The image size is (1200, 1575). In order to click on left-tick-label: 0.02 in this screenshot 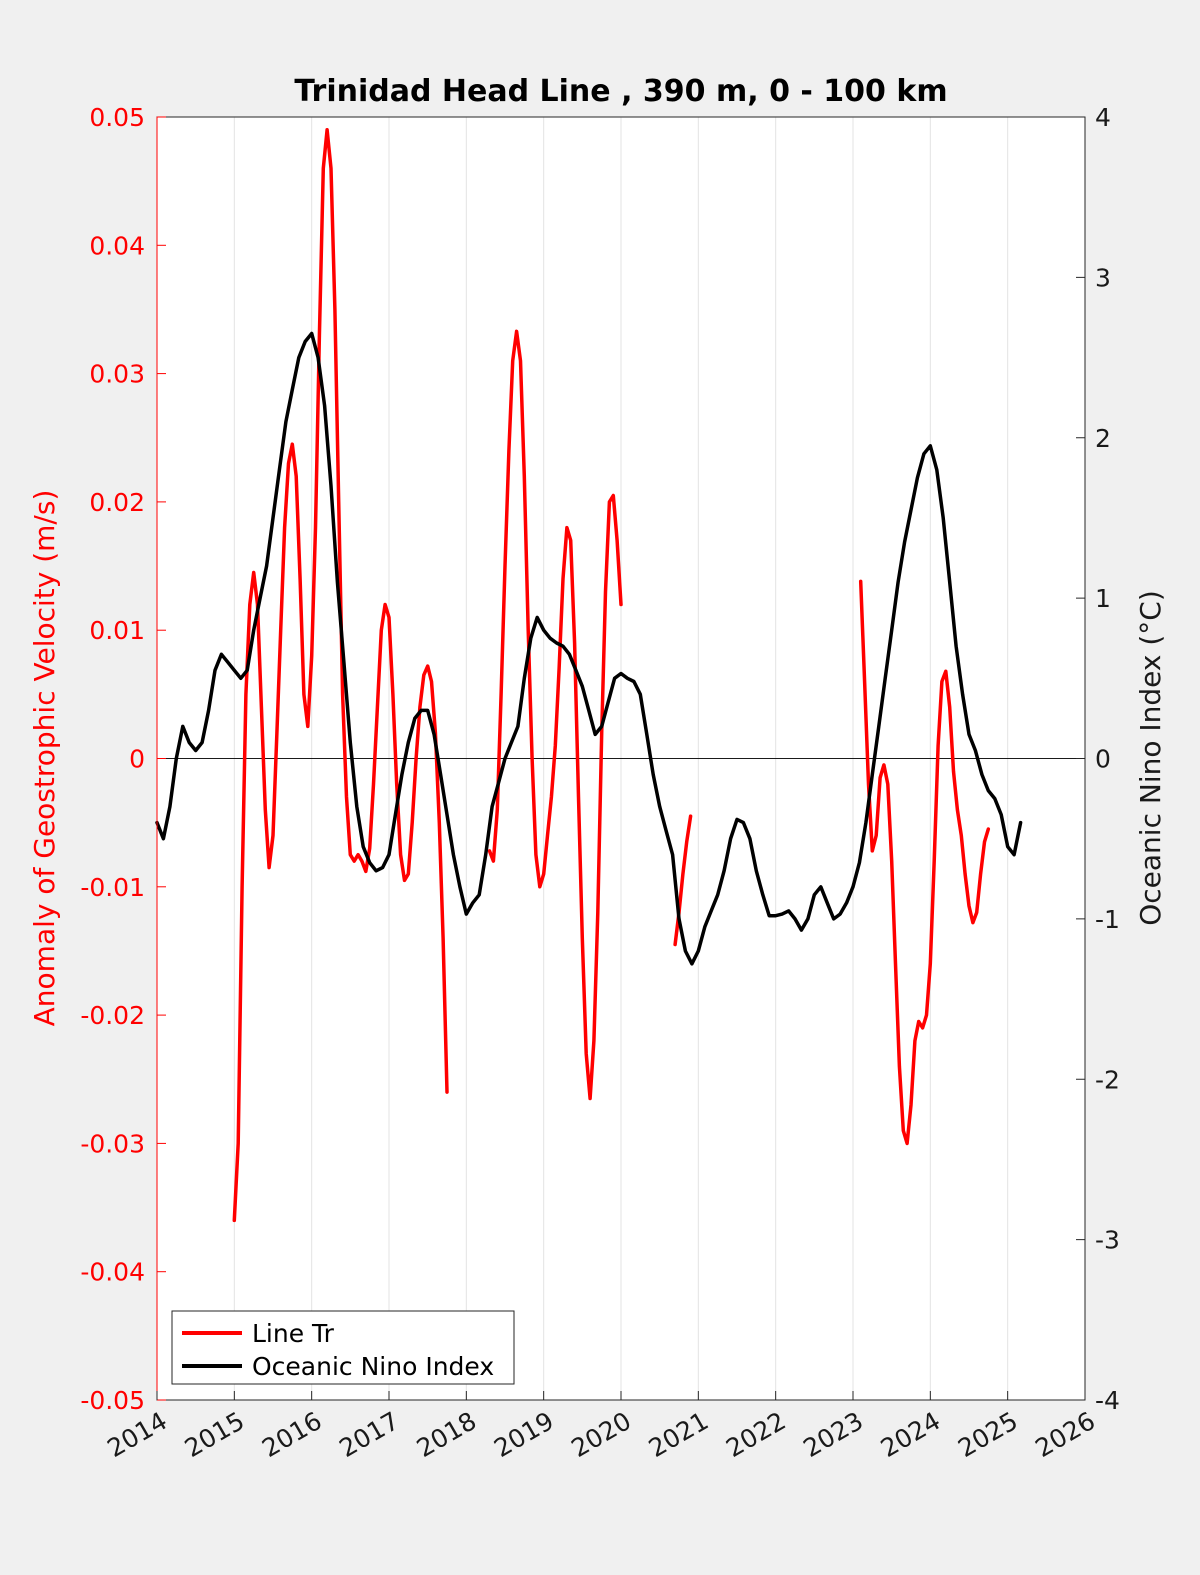, I will do `click(117, 502)`.